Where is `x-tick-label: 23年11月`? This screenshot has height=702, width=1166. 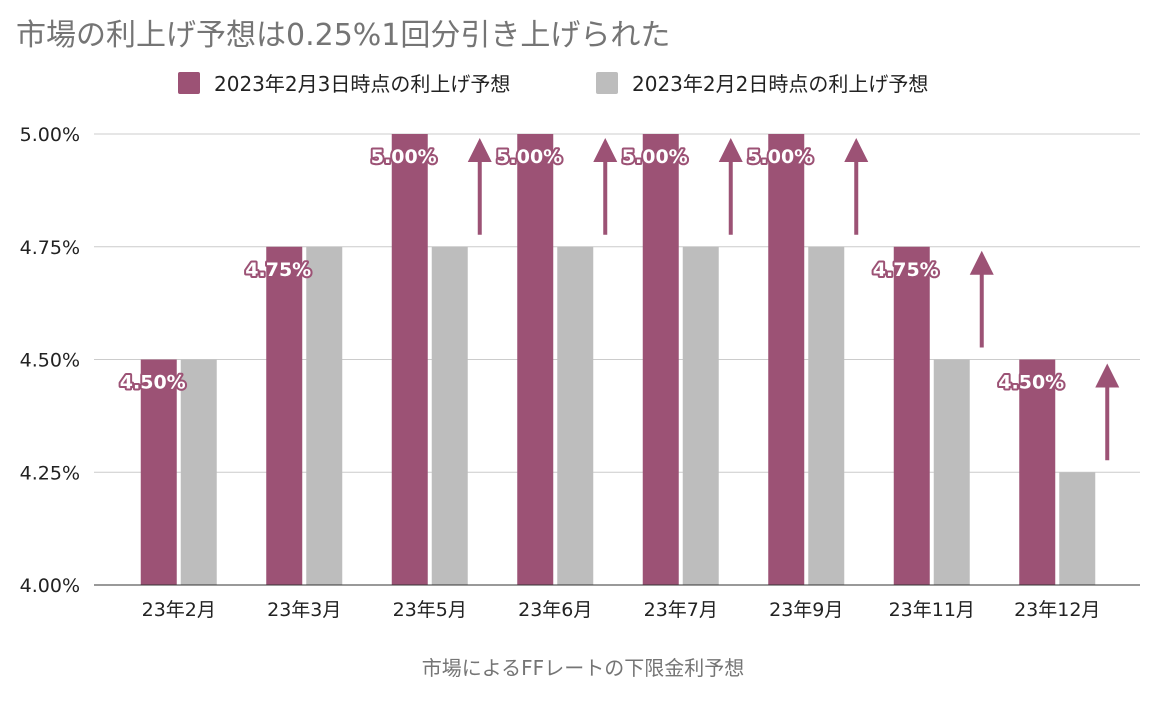 x-tick-label: 23年11月 is located at coordinates (932, 610).